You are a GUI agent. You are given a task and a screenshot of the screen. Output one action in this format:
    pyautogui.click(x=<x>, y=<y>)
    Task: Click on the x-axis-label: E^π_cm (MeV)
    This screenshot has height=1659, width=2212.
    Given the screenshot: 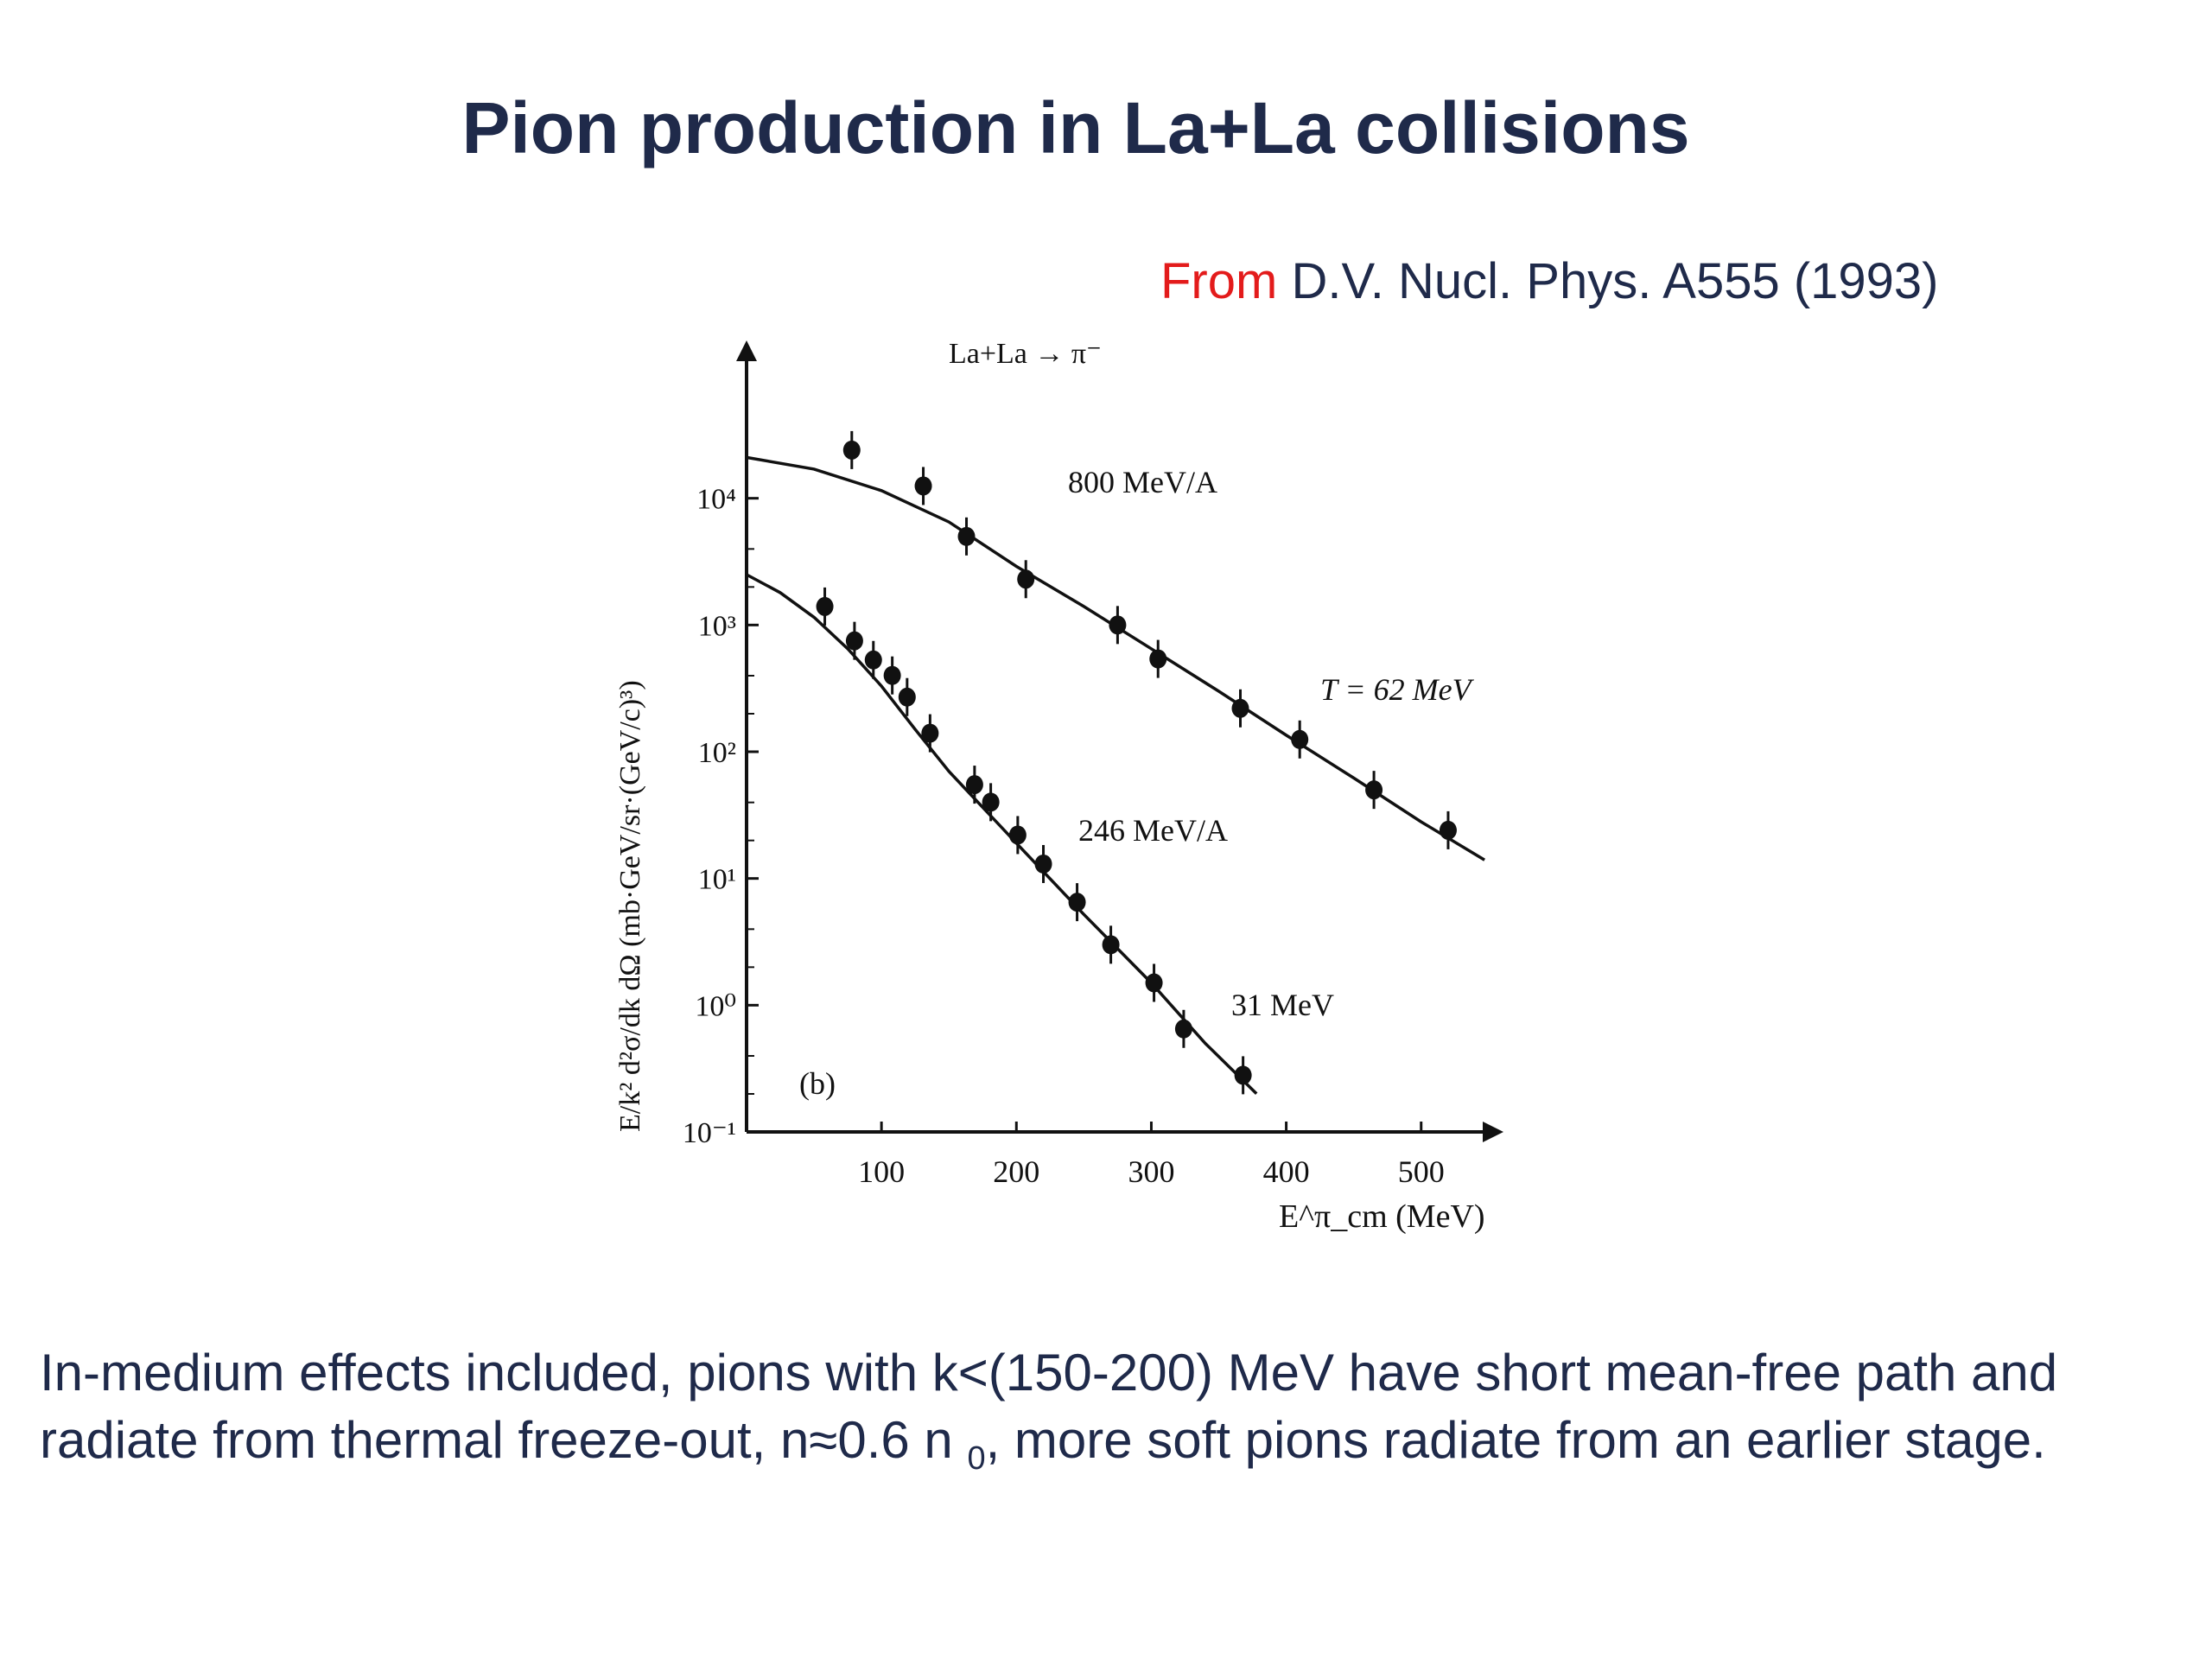 What is the action you would take?
    pyautogui.click(x=1382, y=1216)
    